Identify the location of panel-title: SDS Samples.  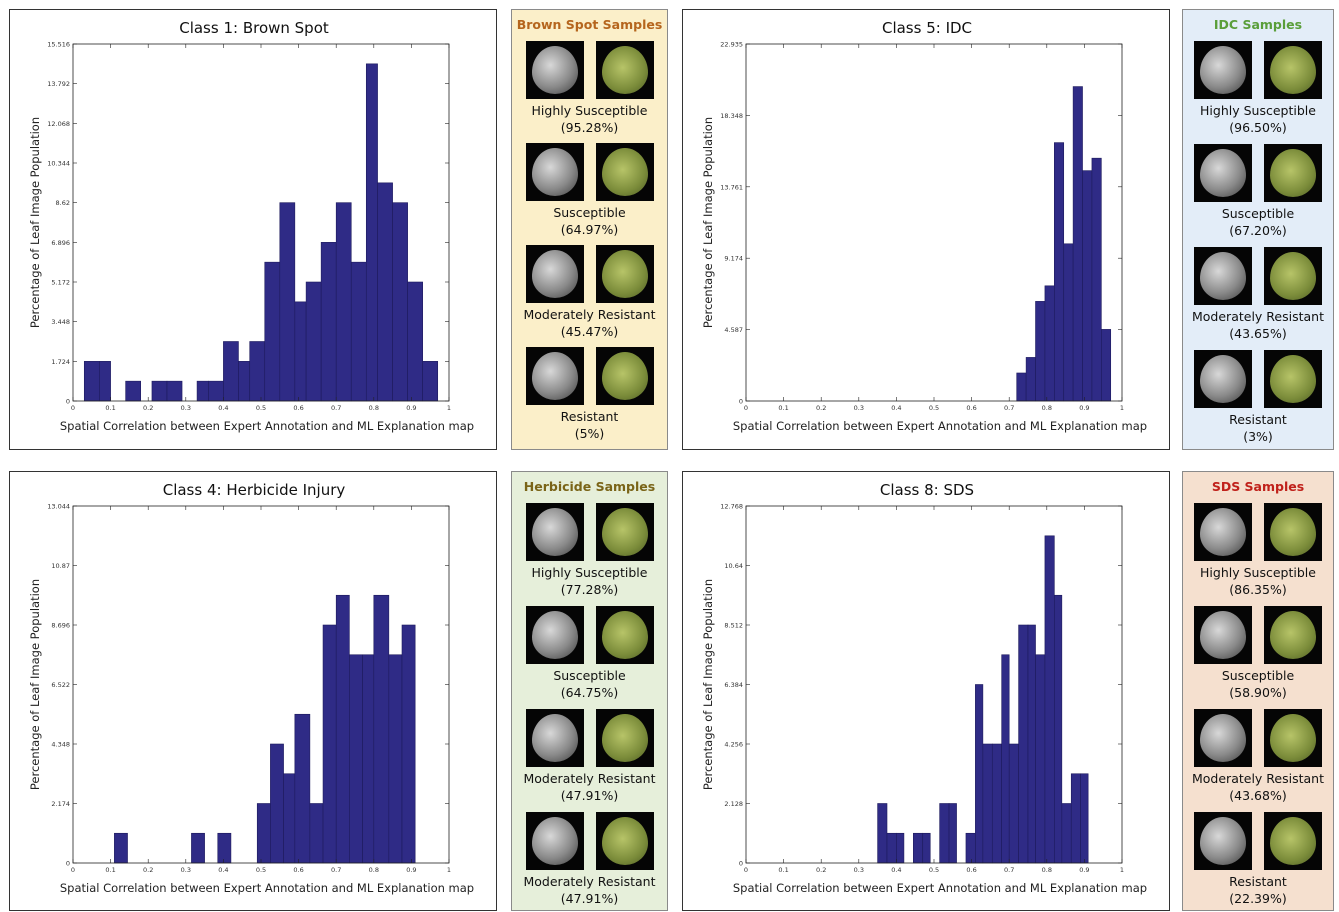
(1258, 487).